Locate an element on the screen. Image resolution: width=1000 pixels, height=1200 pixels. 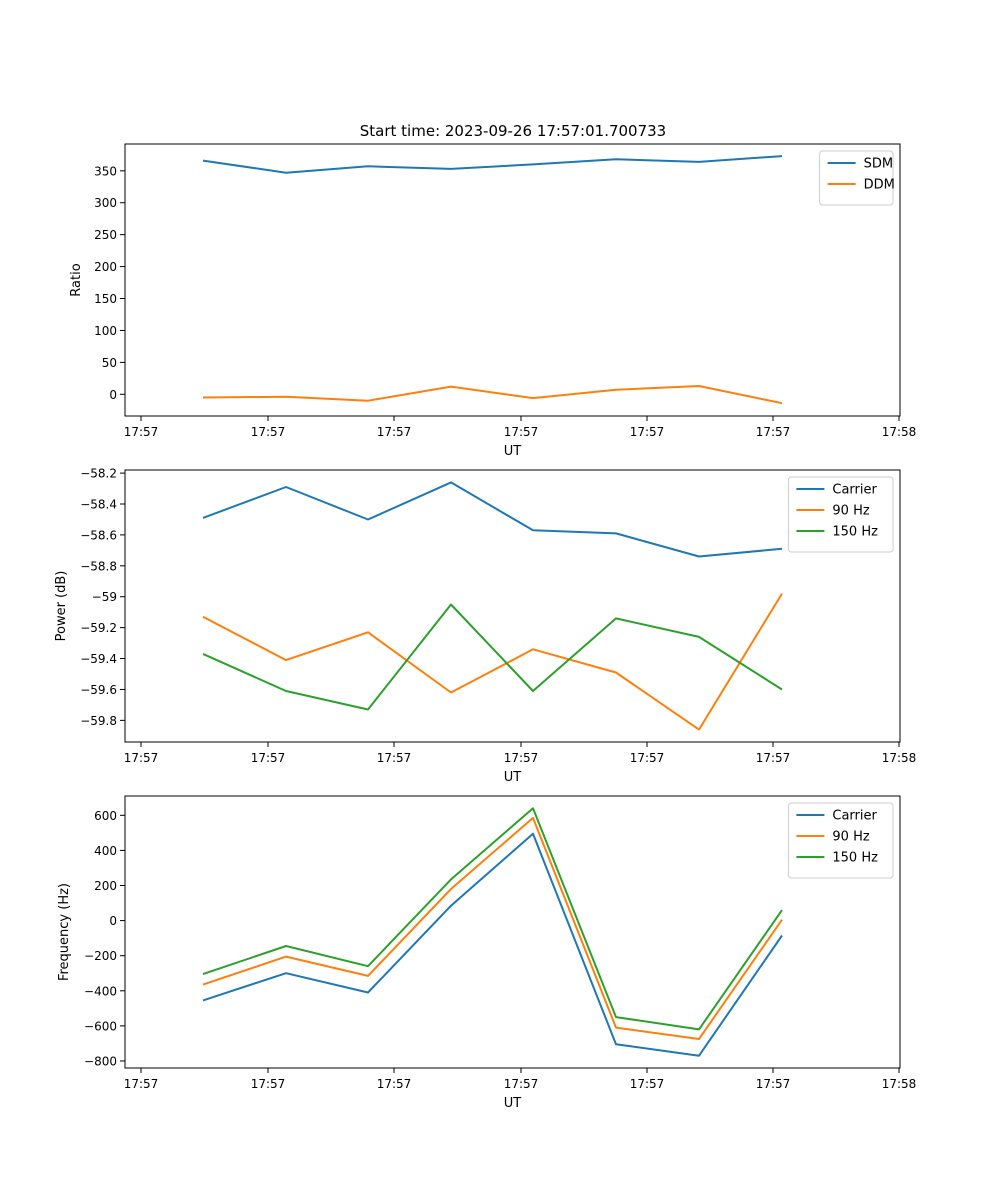
series-line-ddm is located at coordinates (492, 395).